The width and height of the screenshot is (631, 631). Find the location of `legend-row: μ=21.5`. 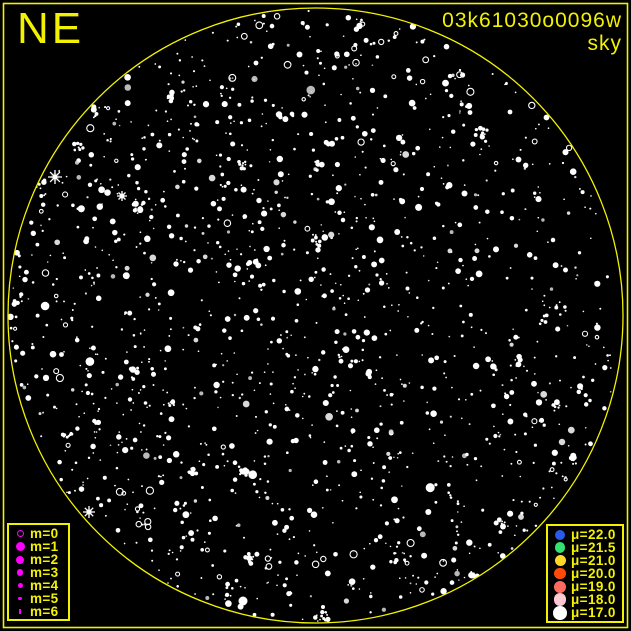

legend-row: μ=21.5 is located at coordinates (585, 547).